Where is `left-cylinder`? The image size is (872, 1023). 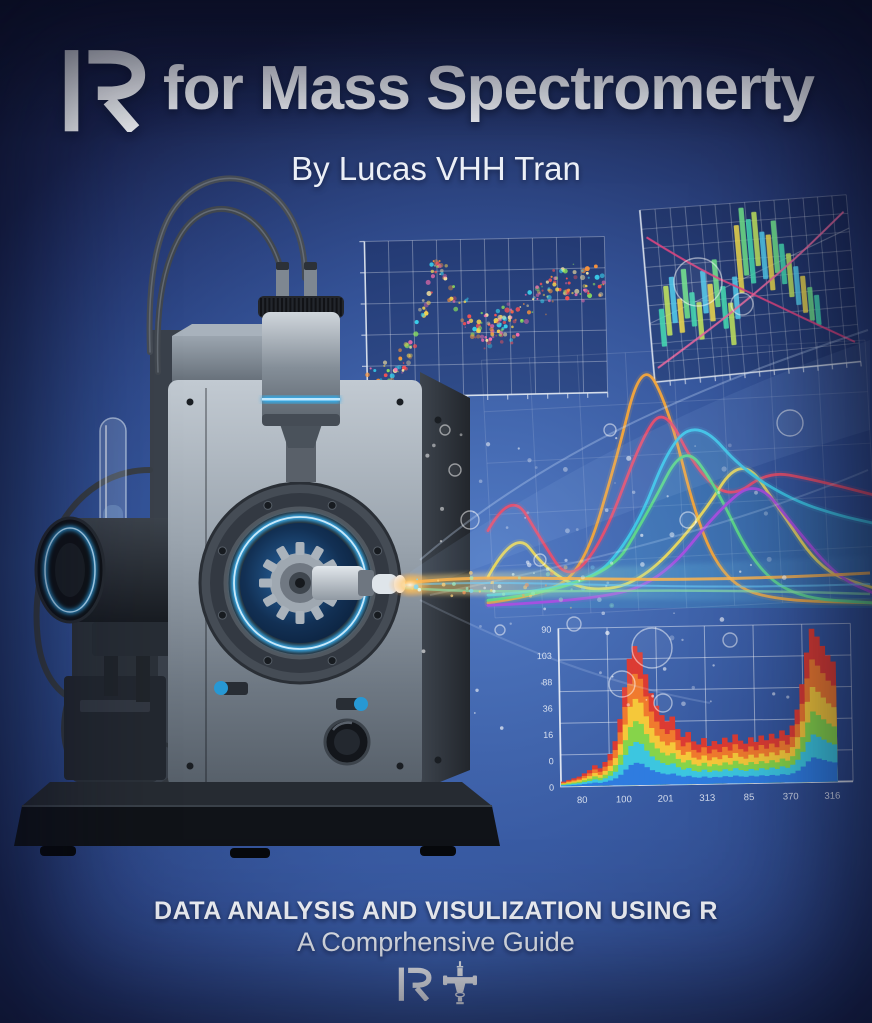 left-cylinder is located at coordinates (137, 609).